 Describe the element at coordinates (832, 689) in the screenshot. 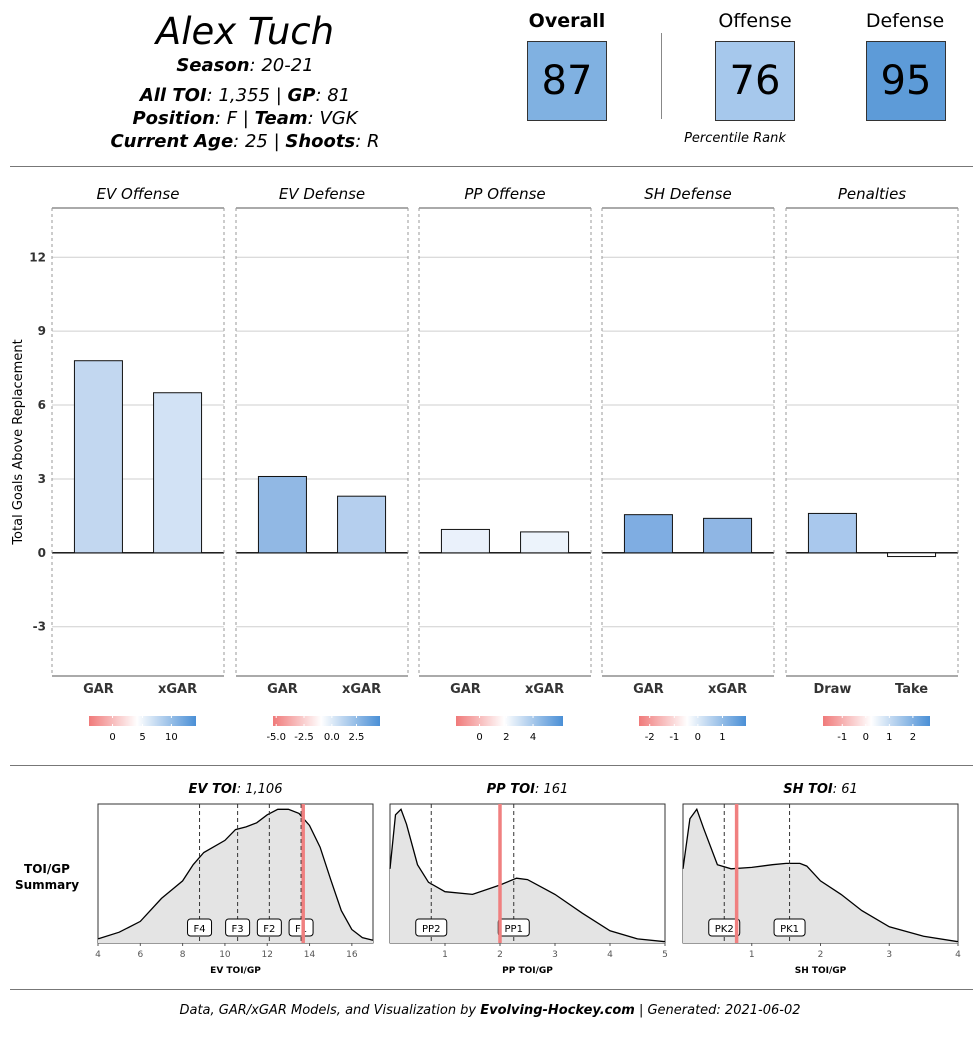

I see `x-tick-label: Draw` at that location.